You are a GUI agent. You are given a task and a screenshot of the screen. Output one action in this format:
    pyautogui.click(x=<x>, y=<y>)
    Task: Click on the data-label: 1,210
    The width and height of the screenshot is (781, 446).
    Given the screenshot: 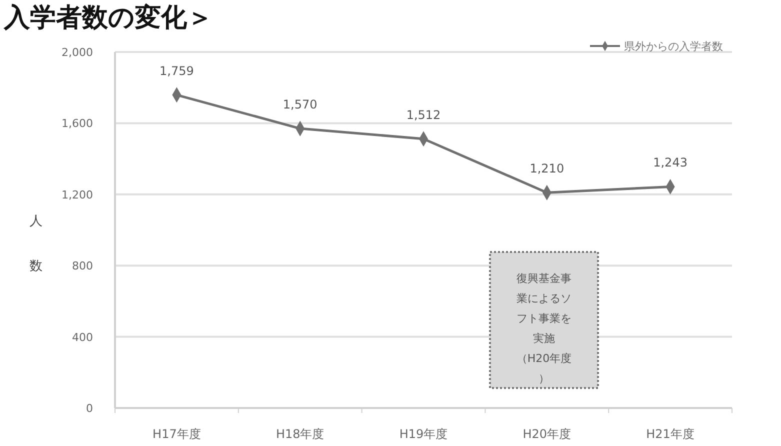 What is the action you would take?
    pyautogui.click(x=547, y=169)
    